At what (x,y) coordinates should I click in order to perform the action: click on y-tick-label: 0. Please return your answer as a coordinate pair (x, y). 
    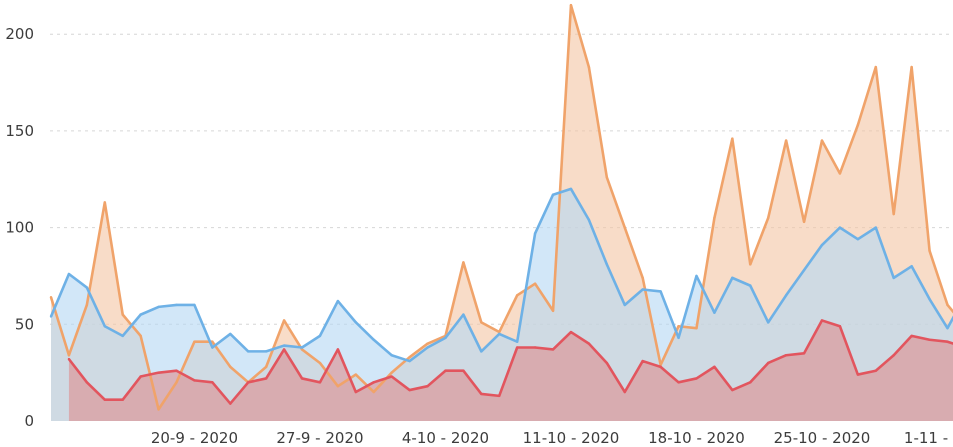
    Looking at the image, I should click on (29, 421).